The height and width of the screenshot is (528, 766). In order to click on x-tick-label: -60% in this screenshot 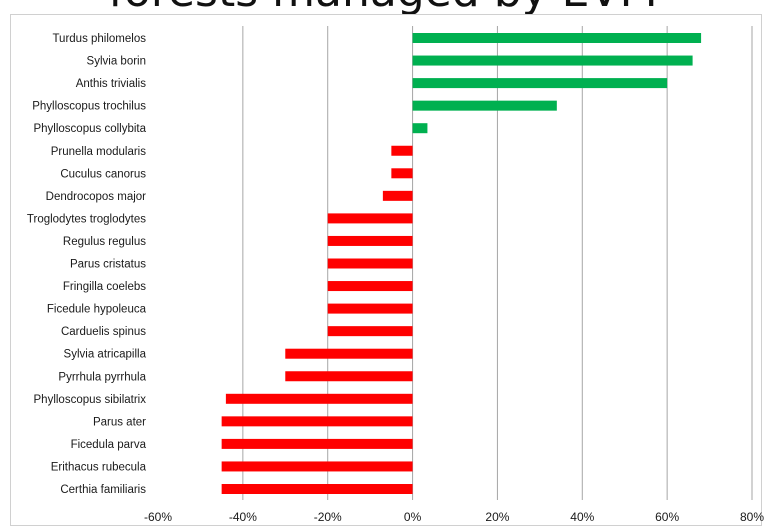, I will do `click(158, 517)`.